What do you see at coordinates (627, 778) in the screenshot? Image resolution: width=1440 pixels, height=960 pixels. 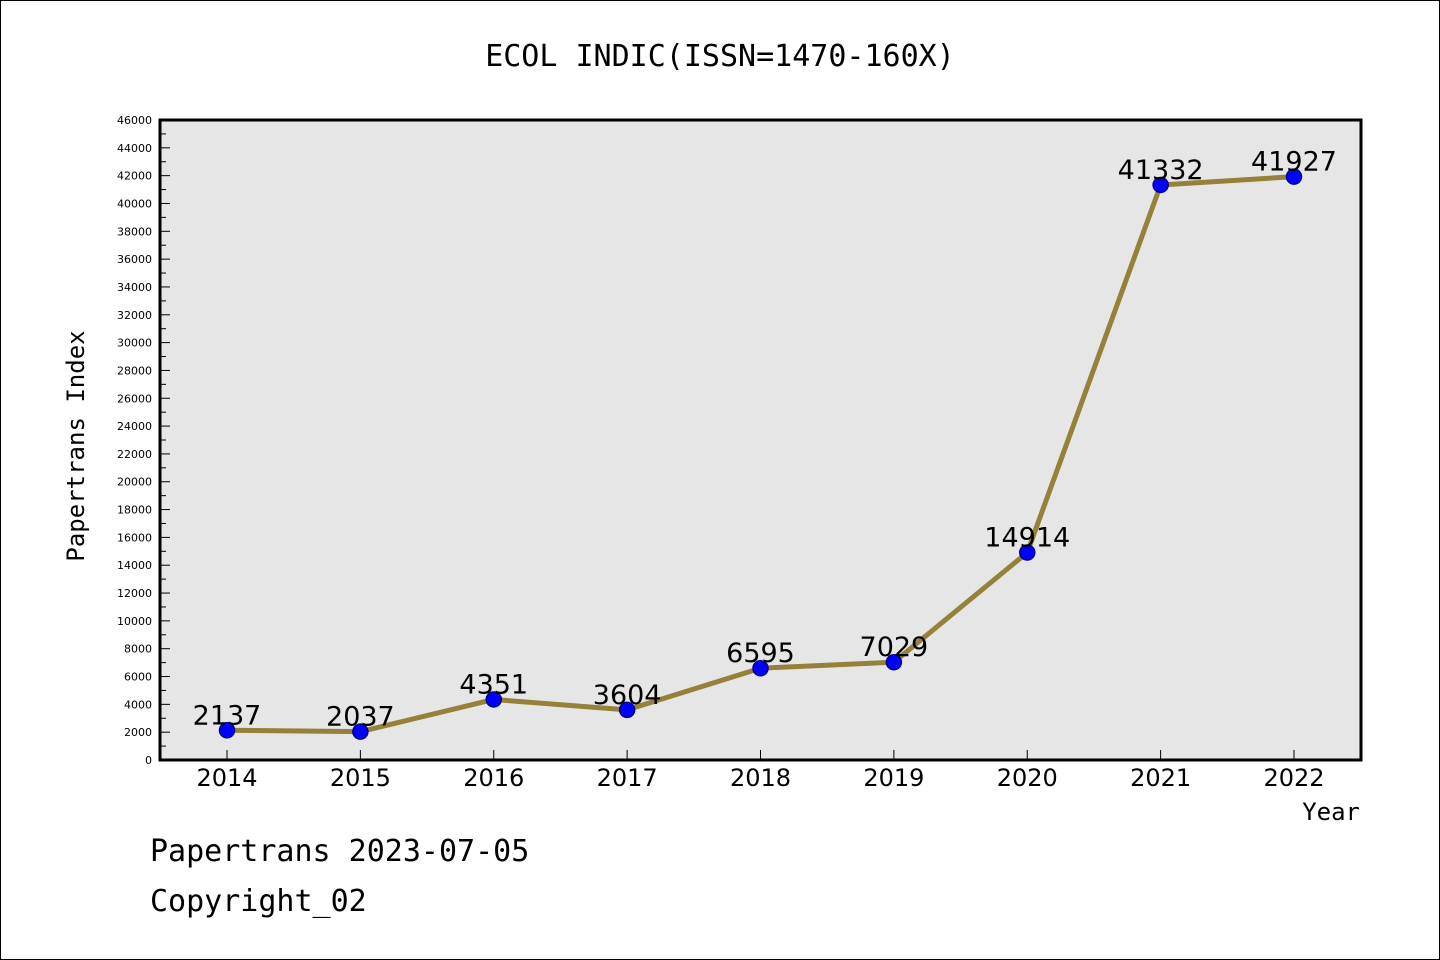 I see `x-tick-label: 2017` at bounding box center [627, 778].